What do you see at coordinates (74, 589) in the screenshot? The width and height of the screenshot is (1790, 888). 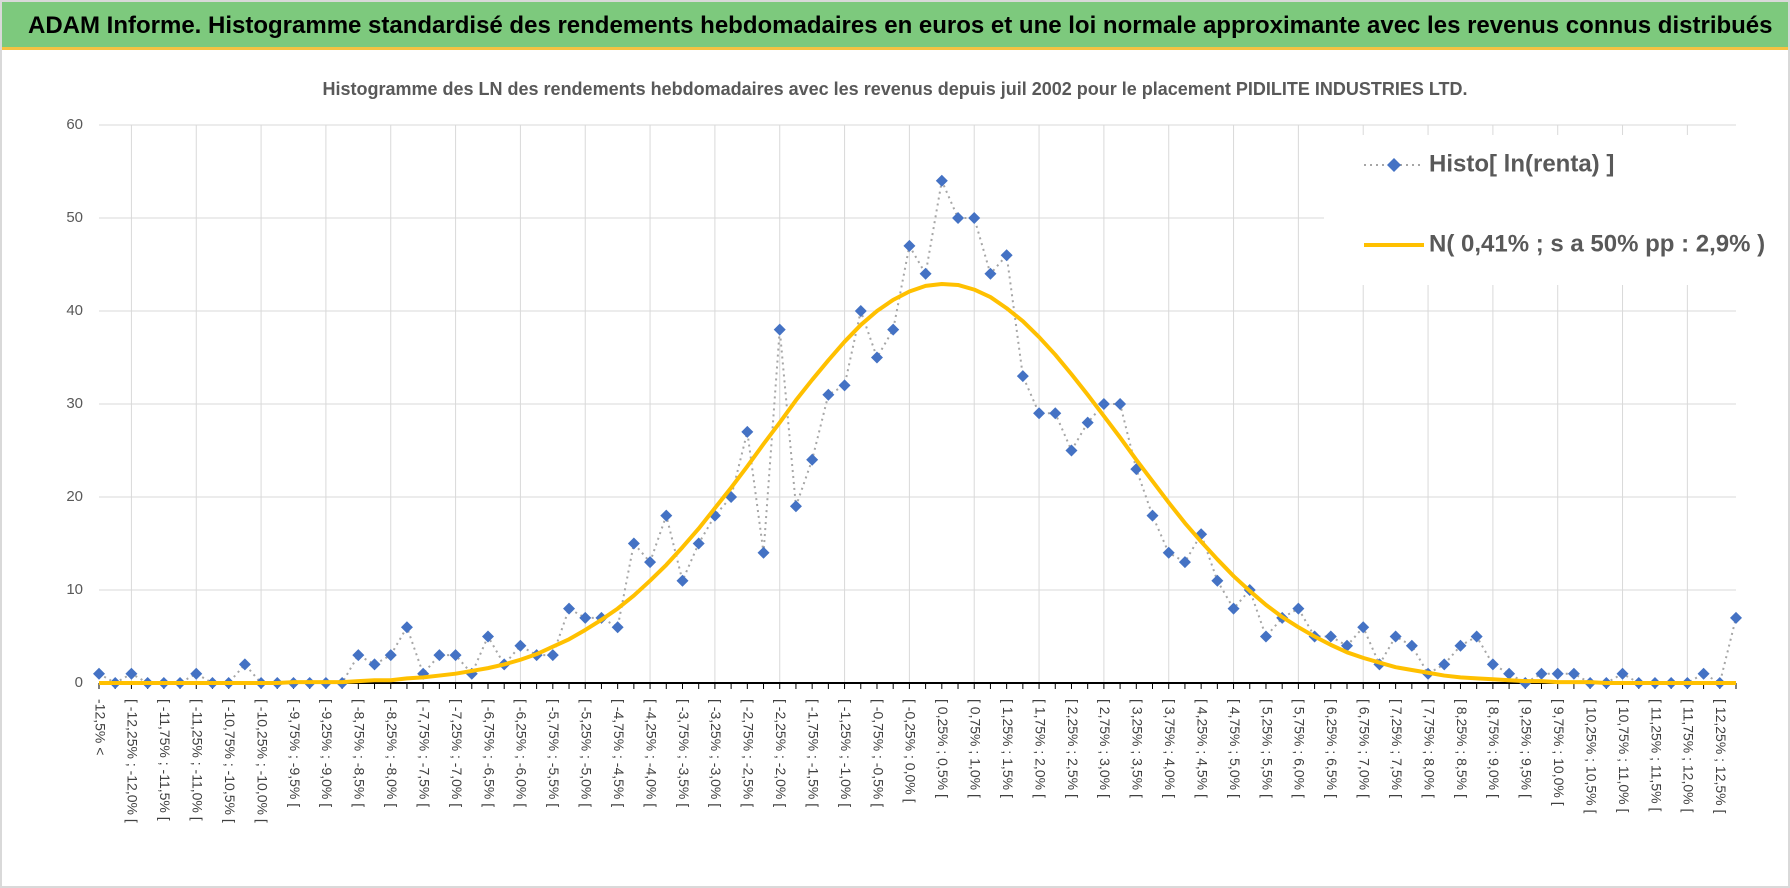 I see `y-tick-label: 10` at bounding box center [74, 589].